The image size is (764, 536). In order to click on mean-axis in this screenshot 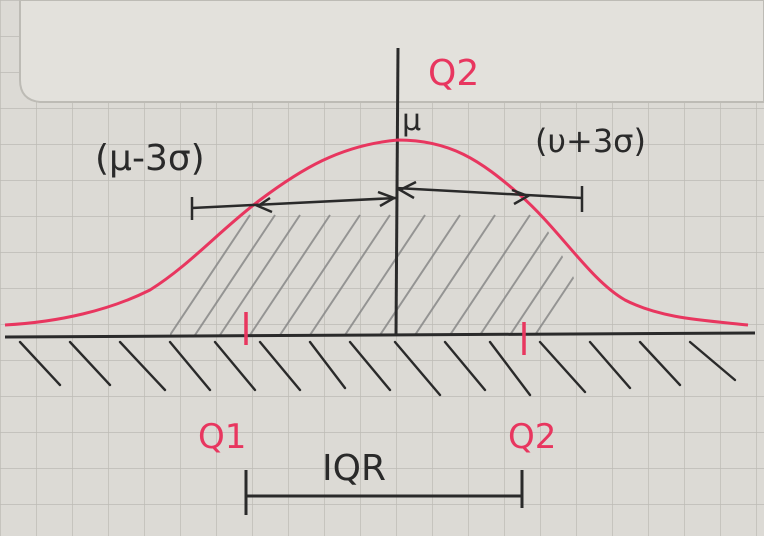, I will do `click(397, 191)`.